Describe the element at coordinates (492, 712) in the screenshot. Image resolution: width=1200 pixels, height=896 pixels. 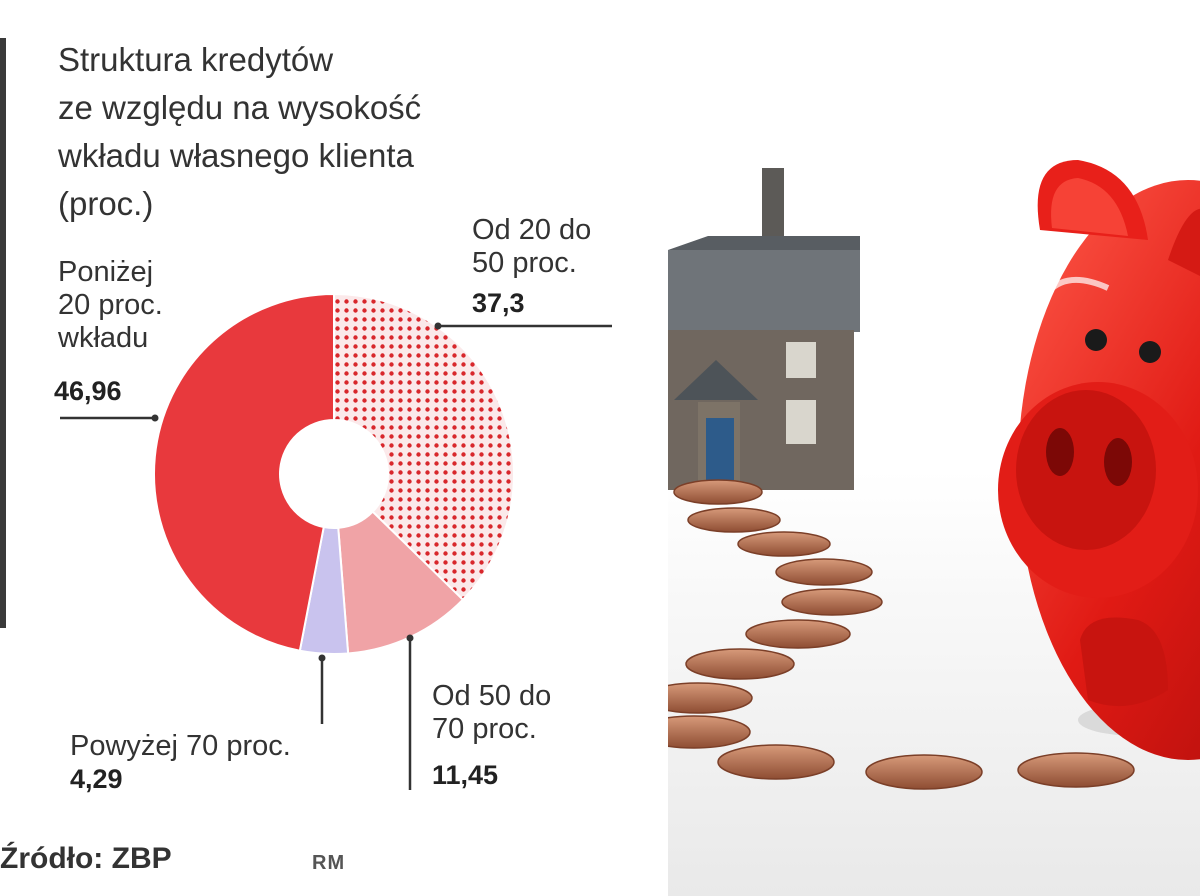
I see `label-50-70: Od 50 do 70 proc.` at that location.